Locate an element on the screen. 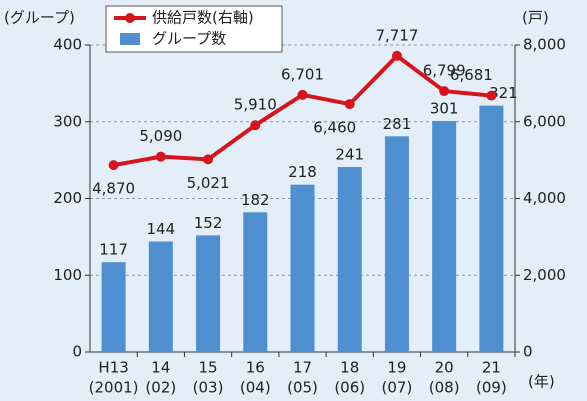  bar-label: 241 is located at coordinates (349, 155).